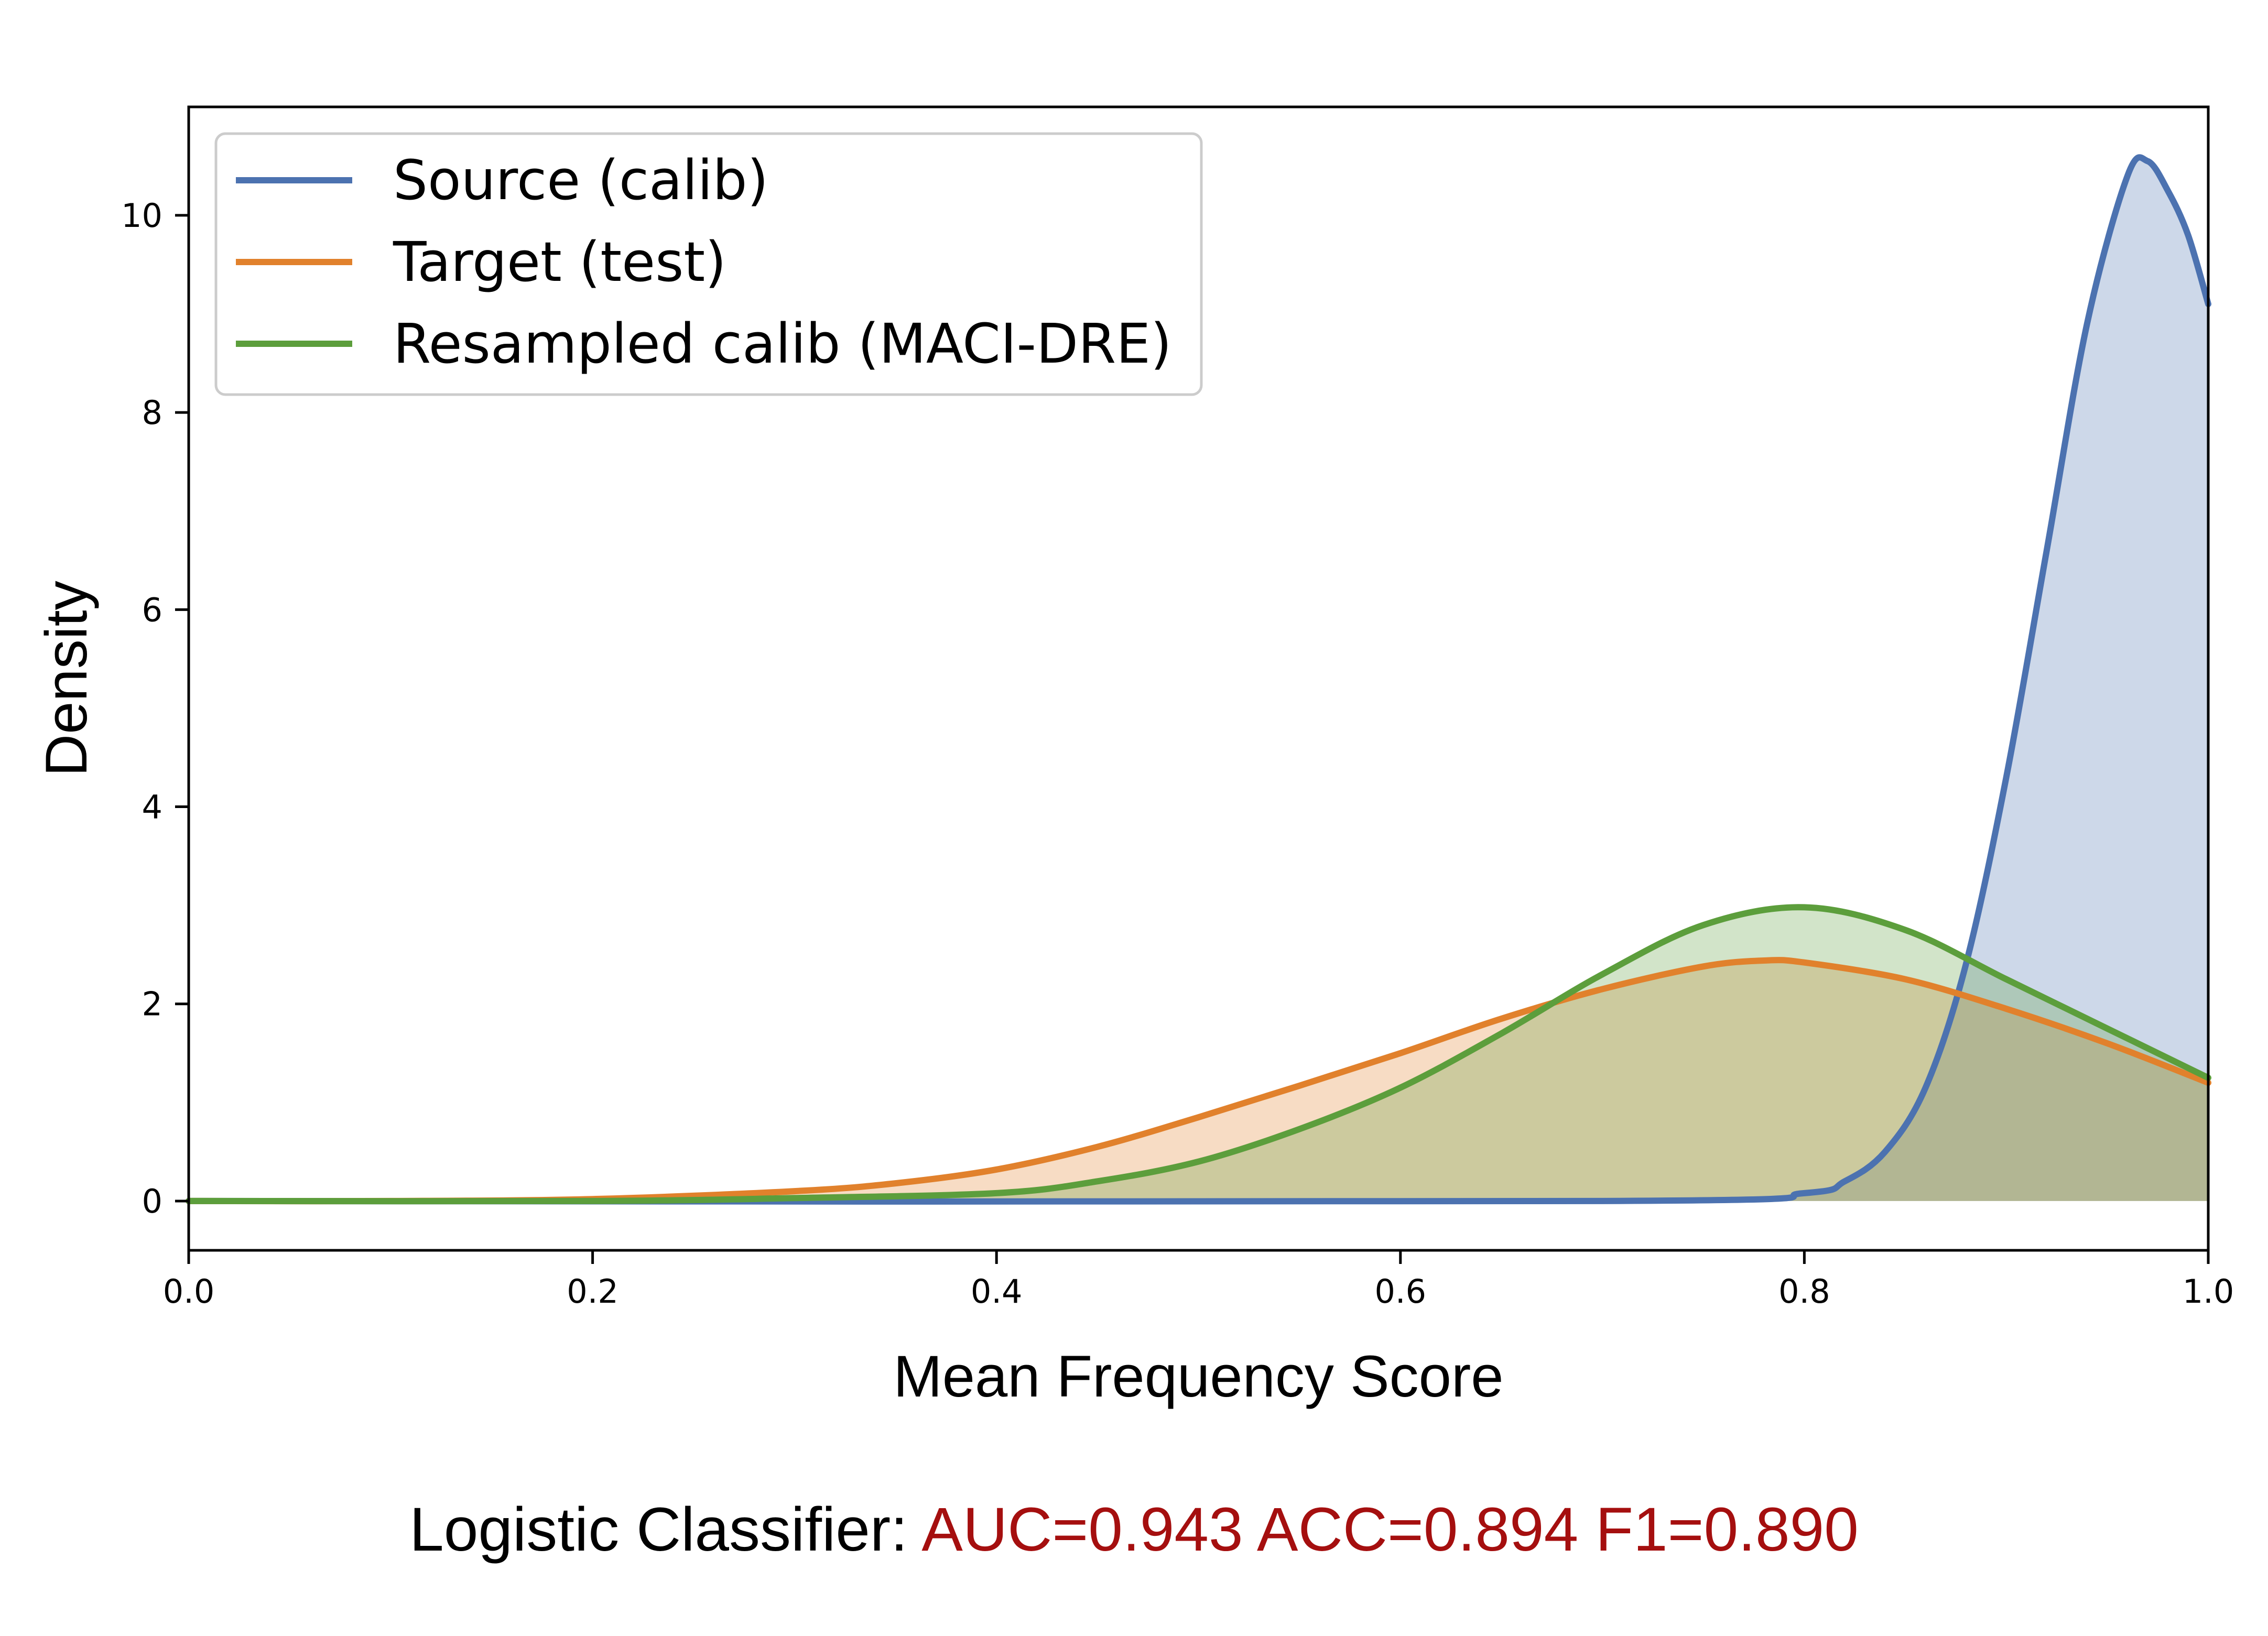  I want to click on legend-label-0: Source (calib), so click(580, 180).